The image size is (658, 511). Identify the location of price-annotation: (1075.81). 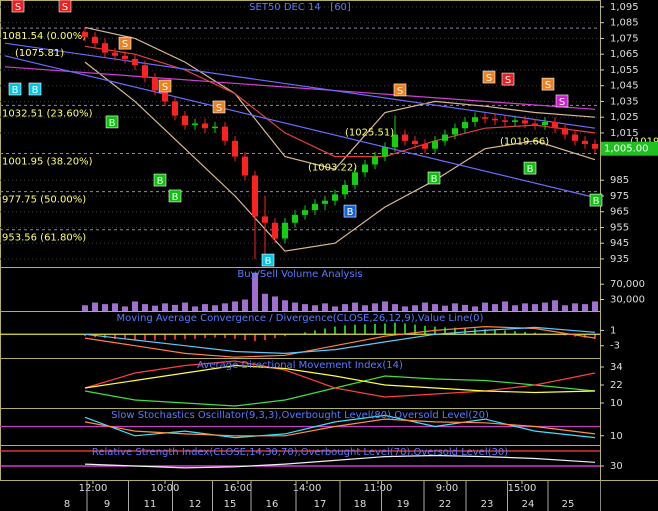
(39, 53).